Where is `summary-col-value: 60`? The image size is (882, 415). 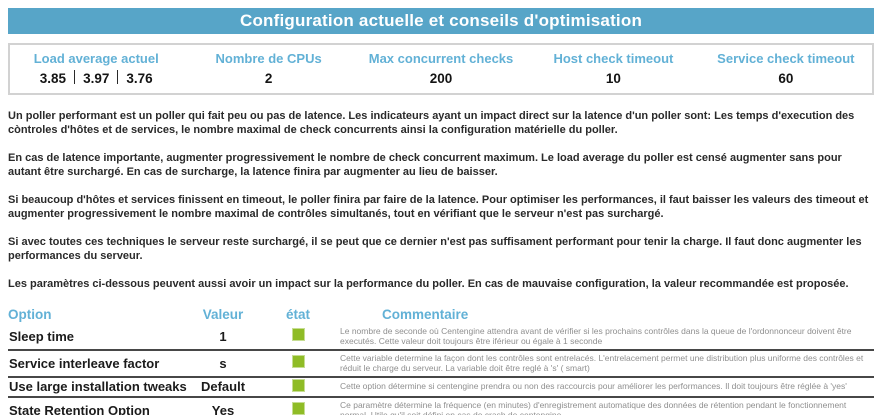
summary-col-value: 60 is located at coordinates (786, 78).